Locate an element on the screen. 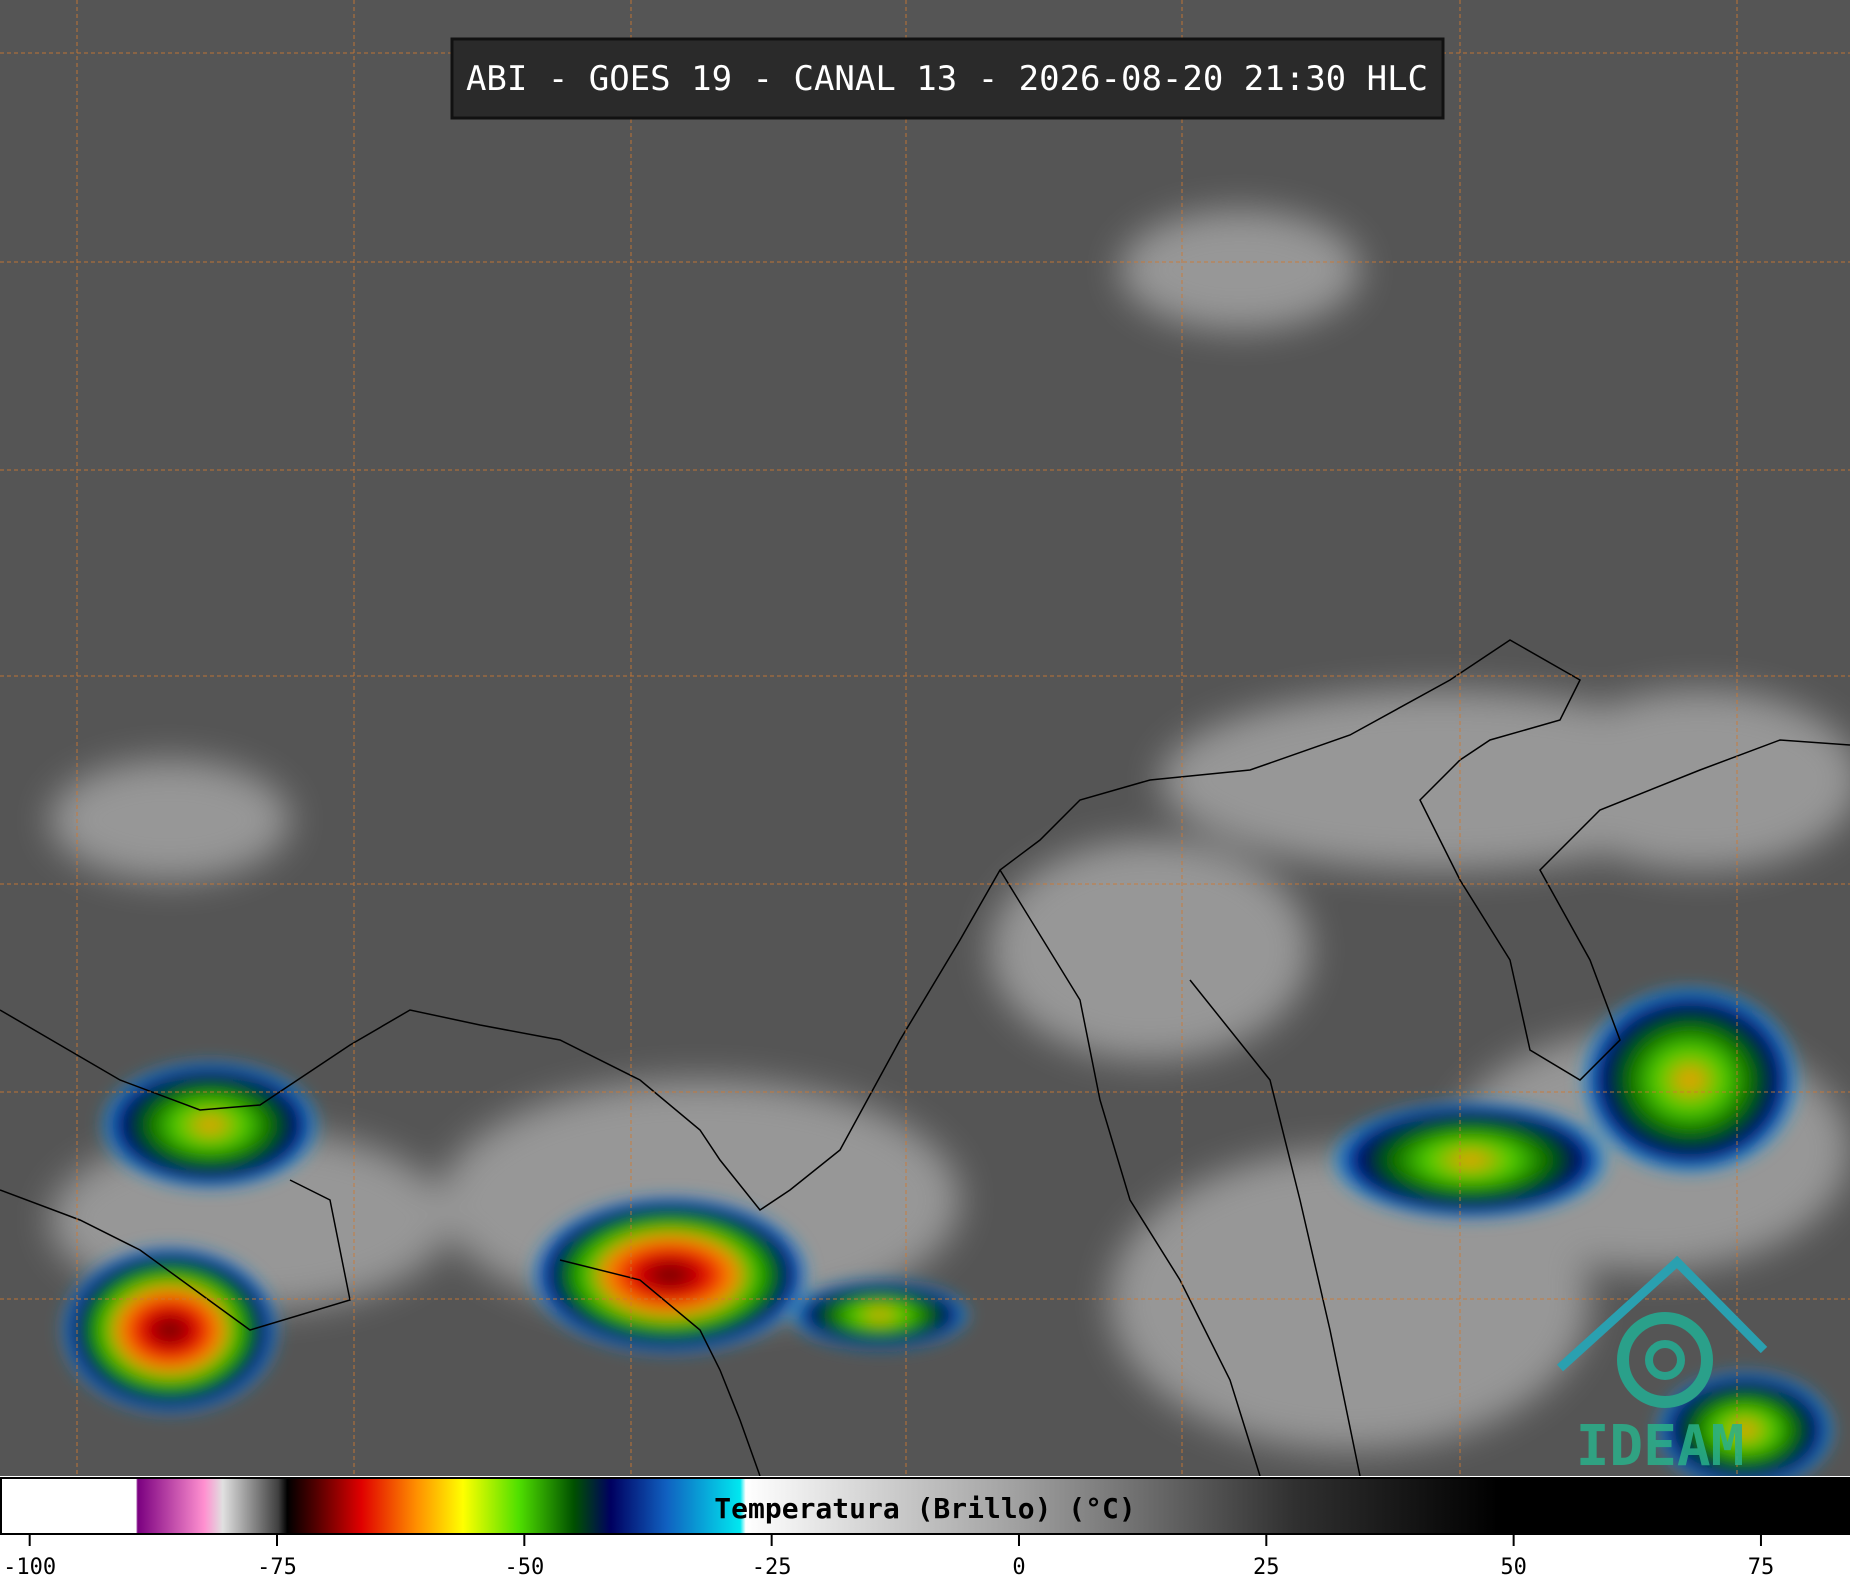 The height and width of the screenshot is (1577, 1850). logo: IDEAM is located at coordinates (1662, 1367).